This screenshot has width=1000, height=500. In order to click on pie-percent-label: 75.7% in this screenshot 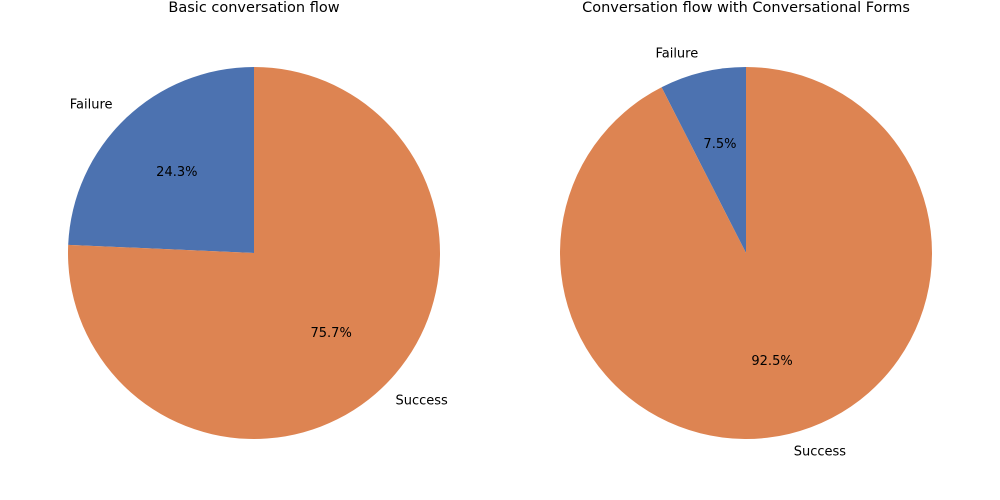, I will do `click(331, 333)`.